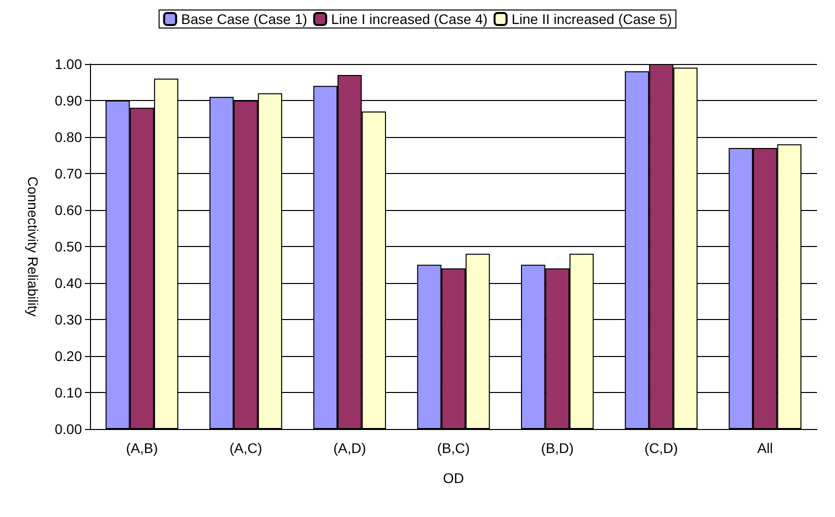 This screenshot has width=835, height=517. Describe the element at coordinates (592, 19) in the screenshot. I see `legend-label: Line II increased (Case 5)` at that location.